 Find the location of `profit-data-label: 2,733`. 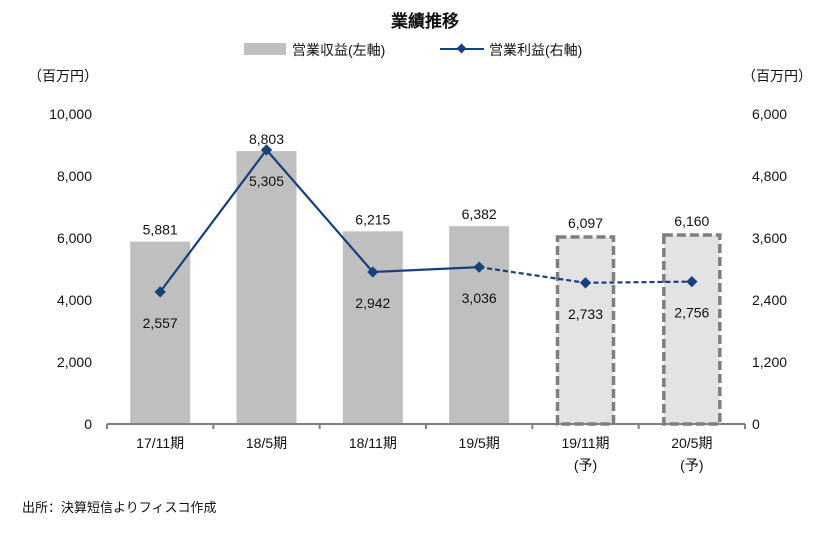

profit-data-label: 2,733 is located at coordinates (585, 314).